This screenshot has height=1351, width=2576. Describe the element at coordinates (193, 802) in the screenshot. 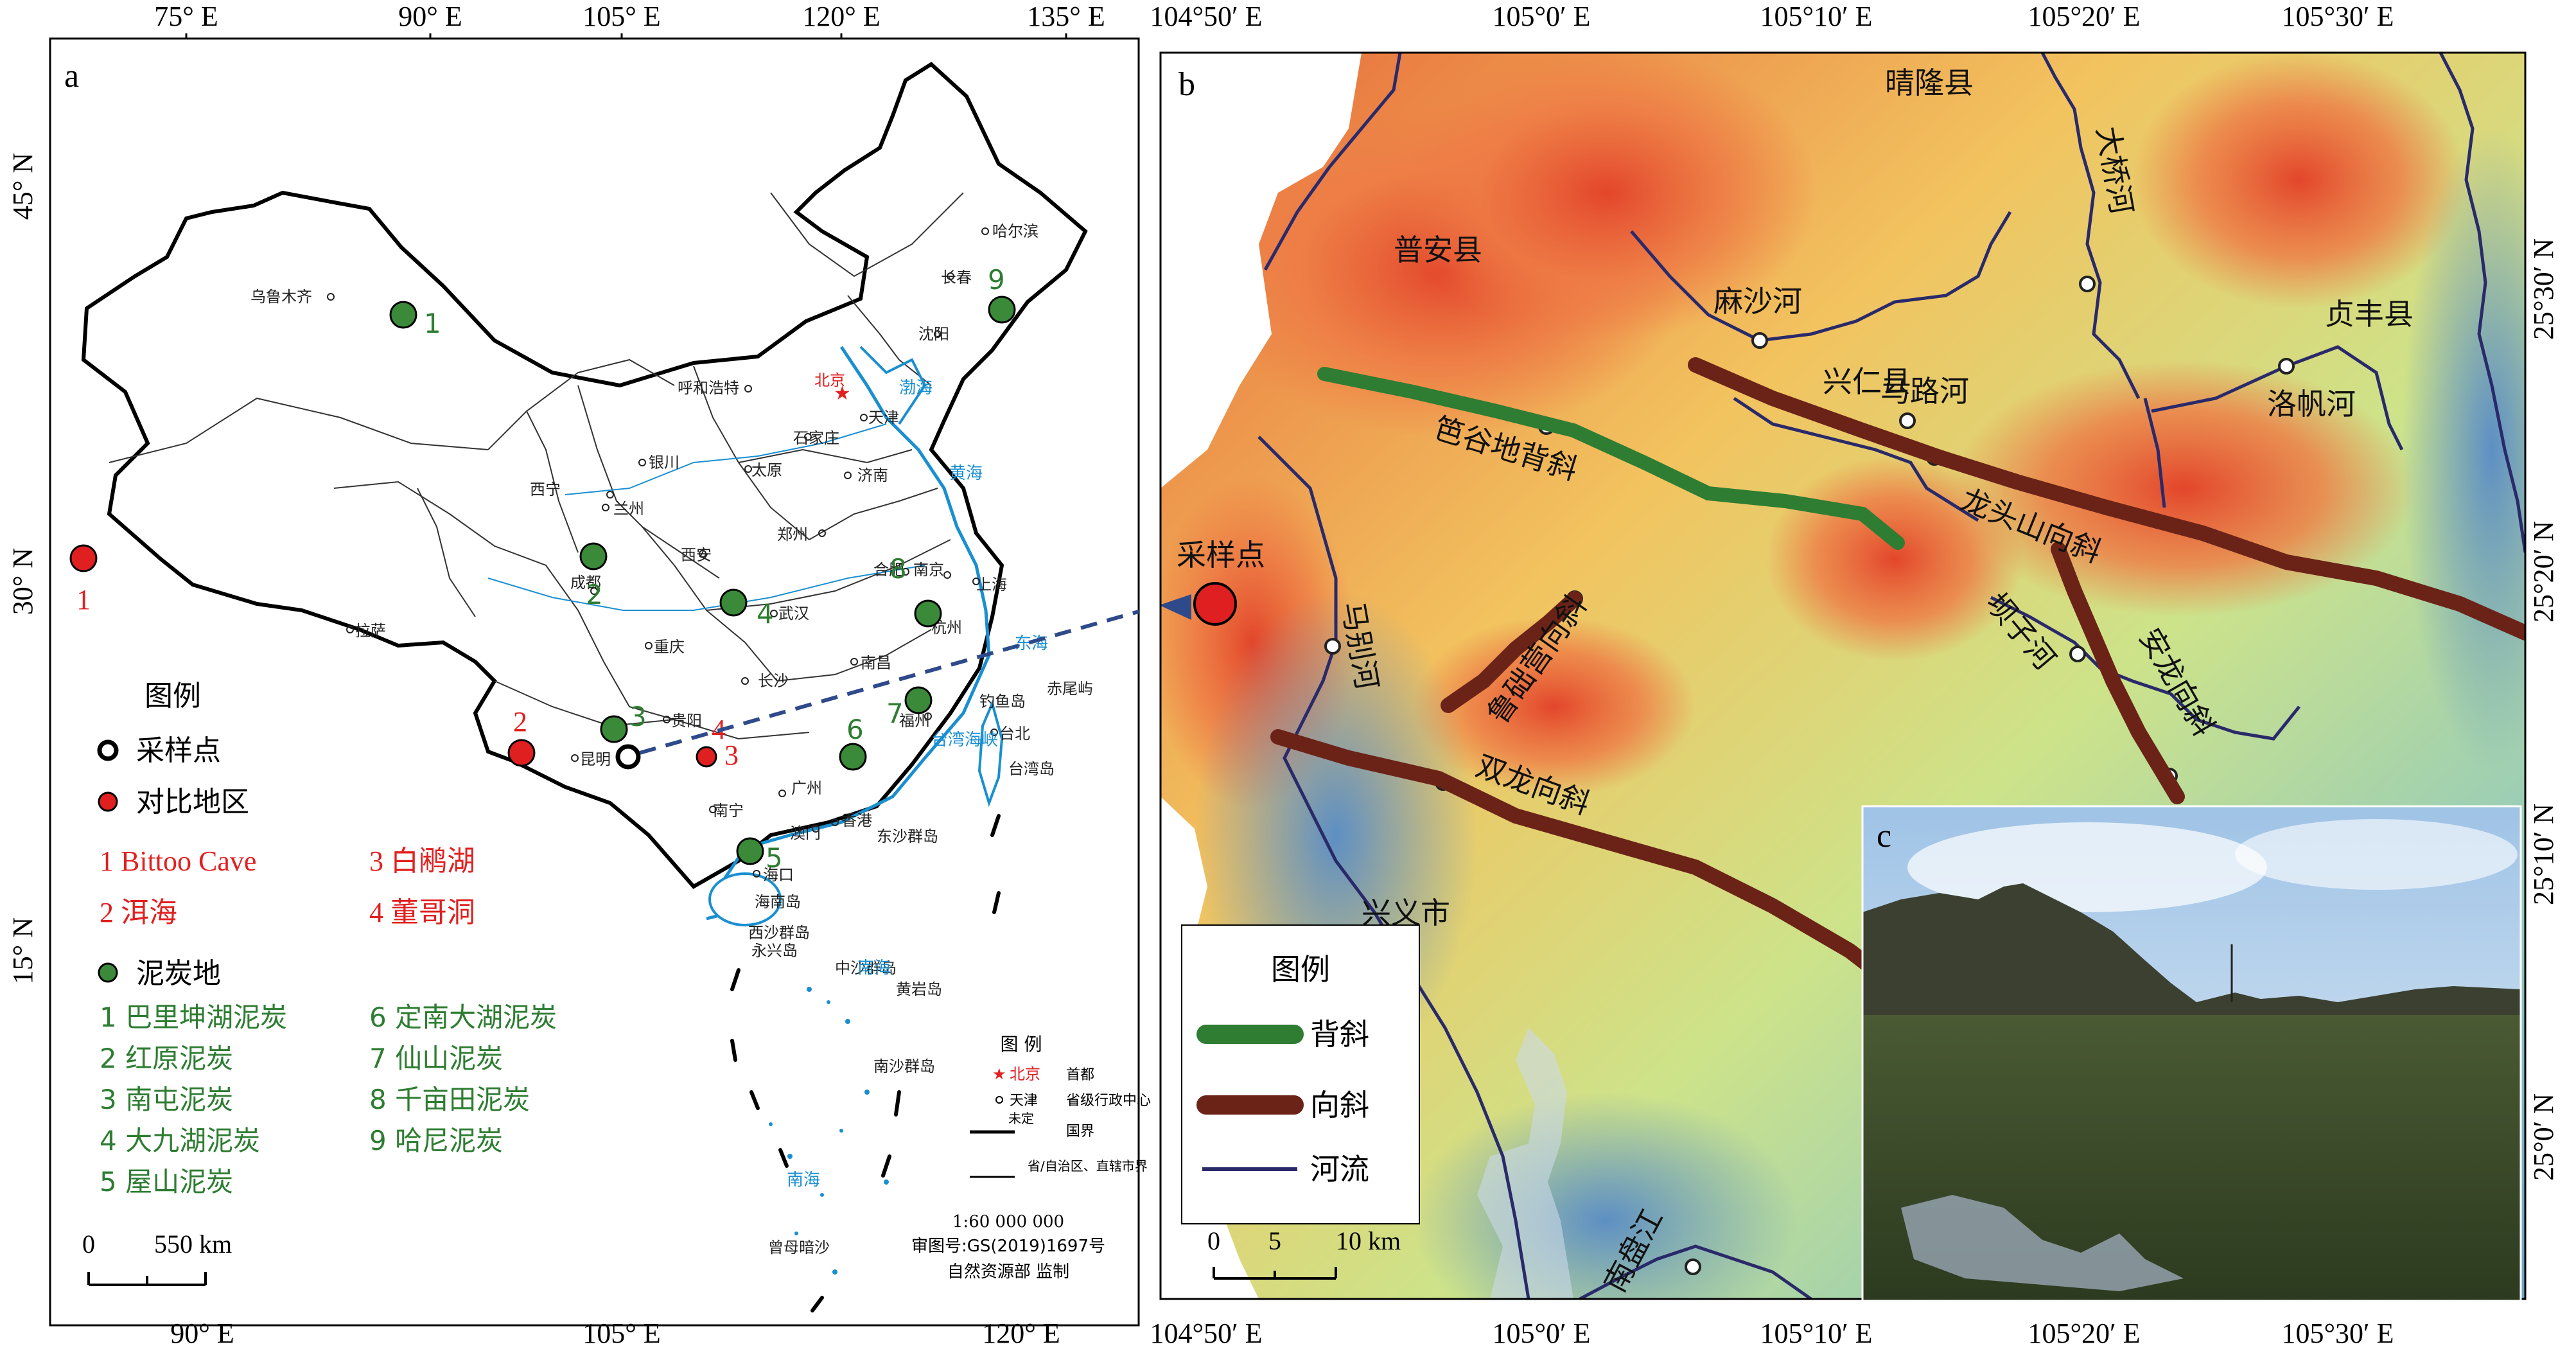

I see `legend-comparison-label: 对比地区` at that location.